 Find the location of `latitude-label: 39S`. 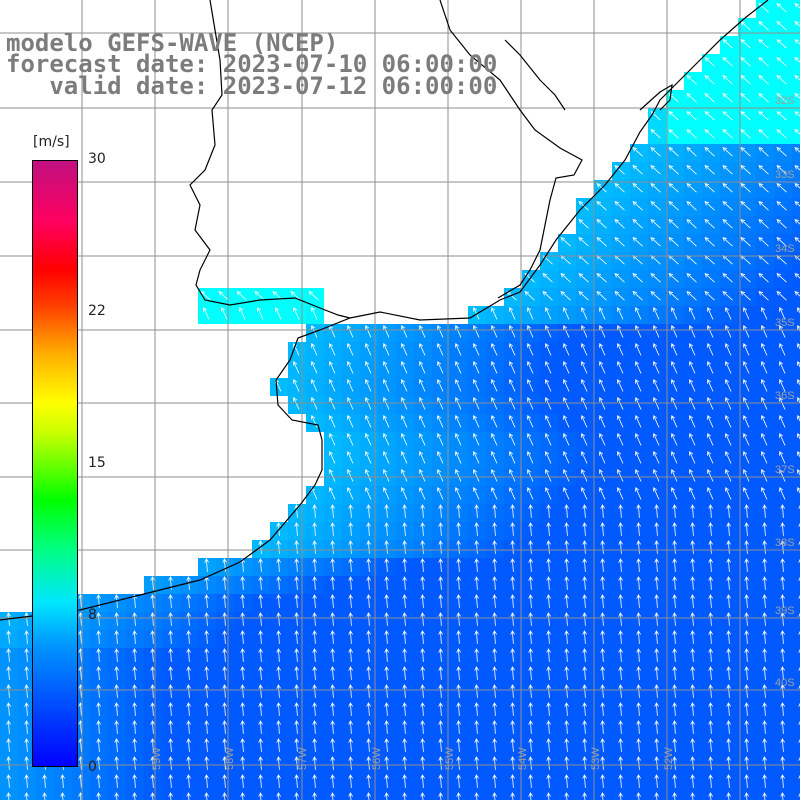

latitude-label: 39S is located at coordinates (785, 611).